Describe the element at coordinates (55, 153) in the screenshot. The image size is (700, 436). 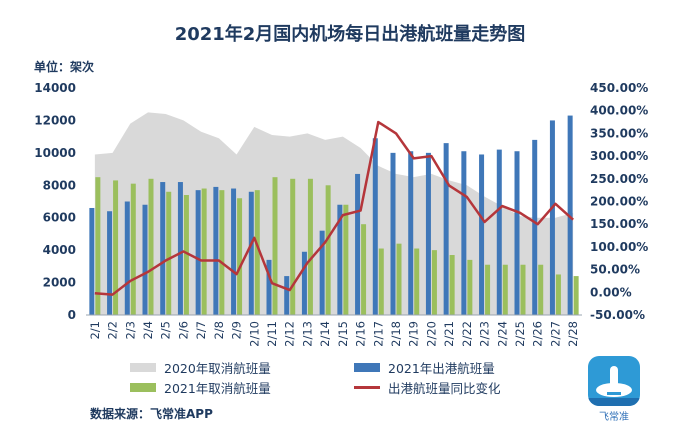
I see `y-left-tick-10000: 10000` at that location.